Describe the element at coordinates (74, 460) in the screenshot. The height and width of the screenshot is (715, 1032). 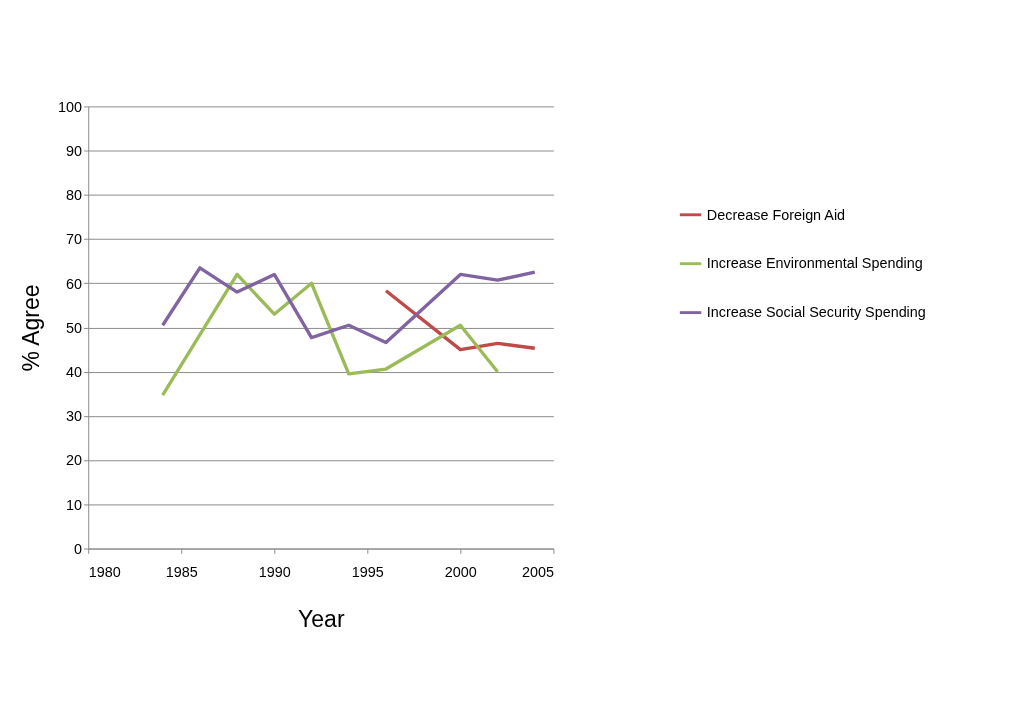
I see `y-tick-label: 20` at that location.